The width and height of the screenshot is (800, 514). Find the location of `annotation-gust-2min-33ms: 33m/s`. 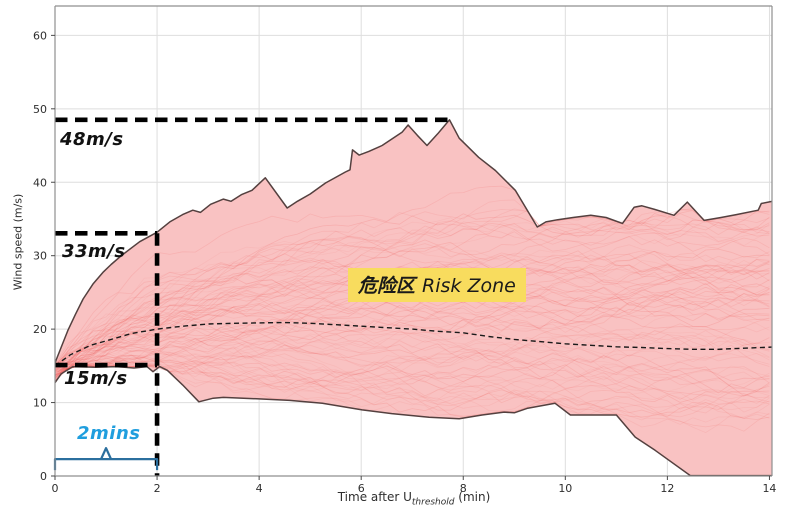

annotation-gust-2min-33ms: 33m/s is located at coordinates (94, 251).